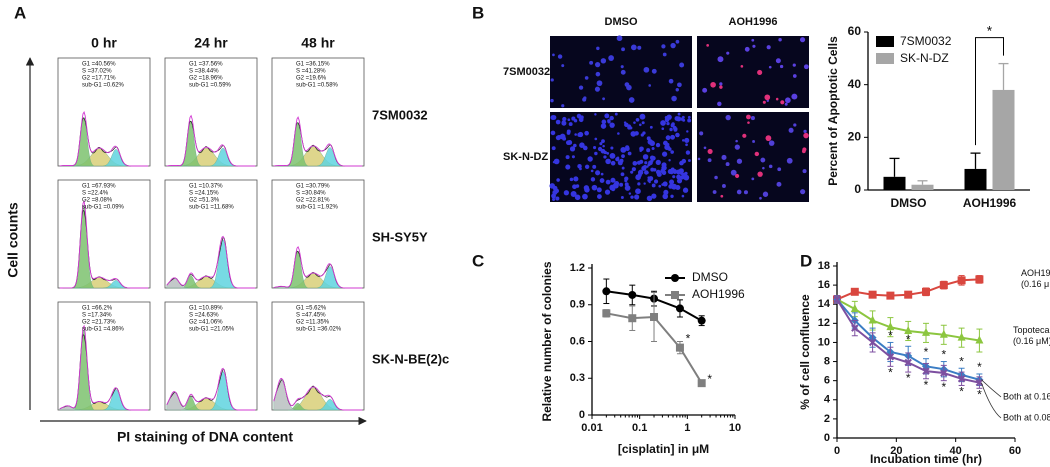 Image resolution: width=1050 pixels, height=467 pixels. I want to click on x-axis-label: [cisplatin] in μM, so click(663, 449).